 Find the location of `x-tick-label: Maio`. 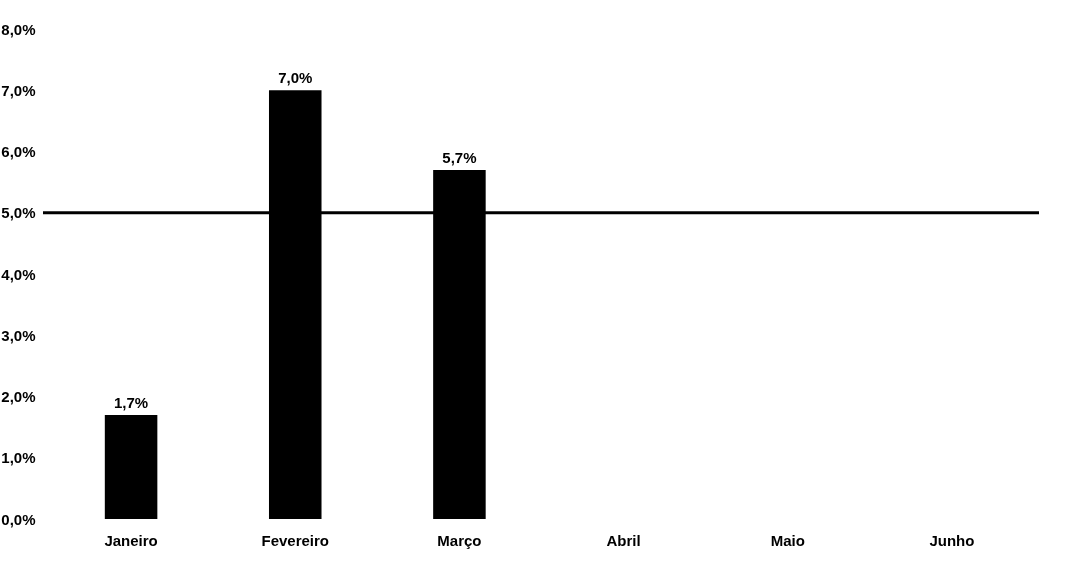

x-tick-label: Maio is located at coordinates (787, 540).